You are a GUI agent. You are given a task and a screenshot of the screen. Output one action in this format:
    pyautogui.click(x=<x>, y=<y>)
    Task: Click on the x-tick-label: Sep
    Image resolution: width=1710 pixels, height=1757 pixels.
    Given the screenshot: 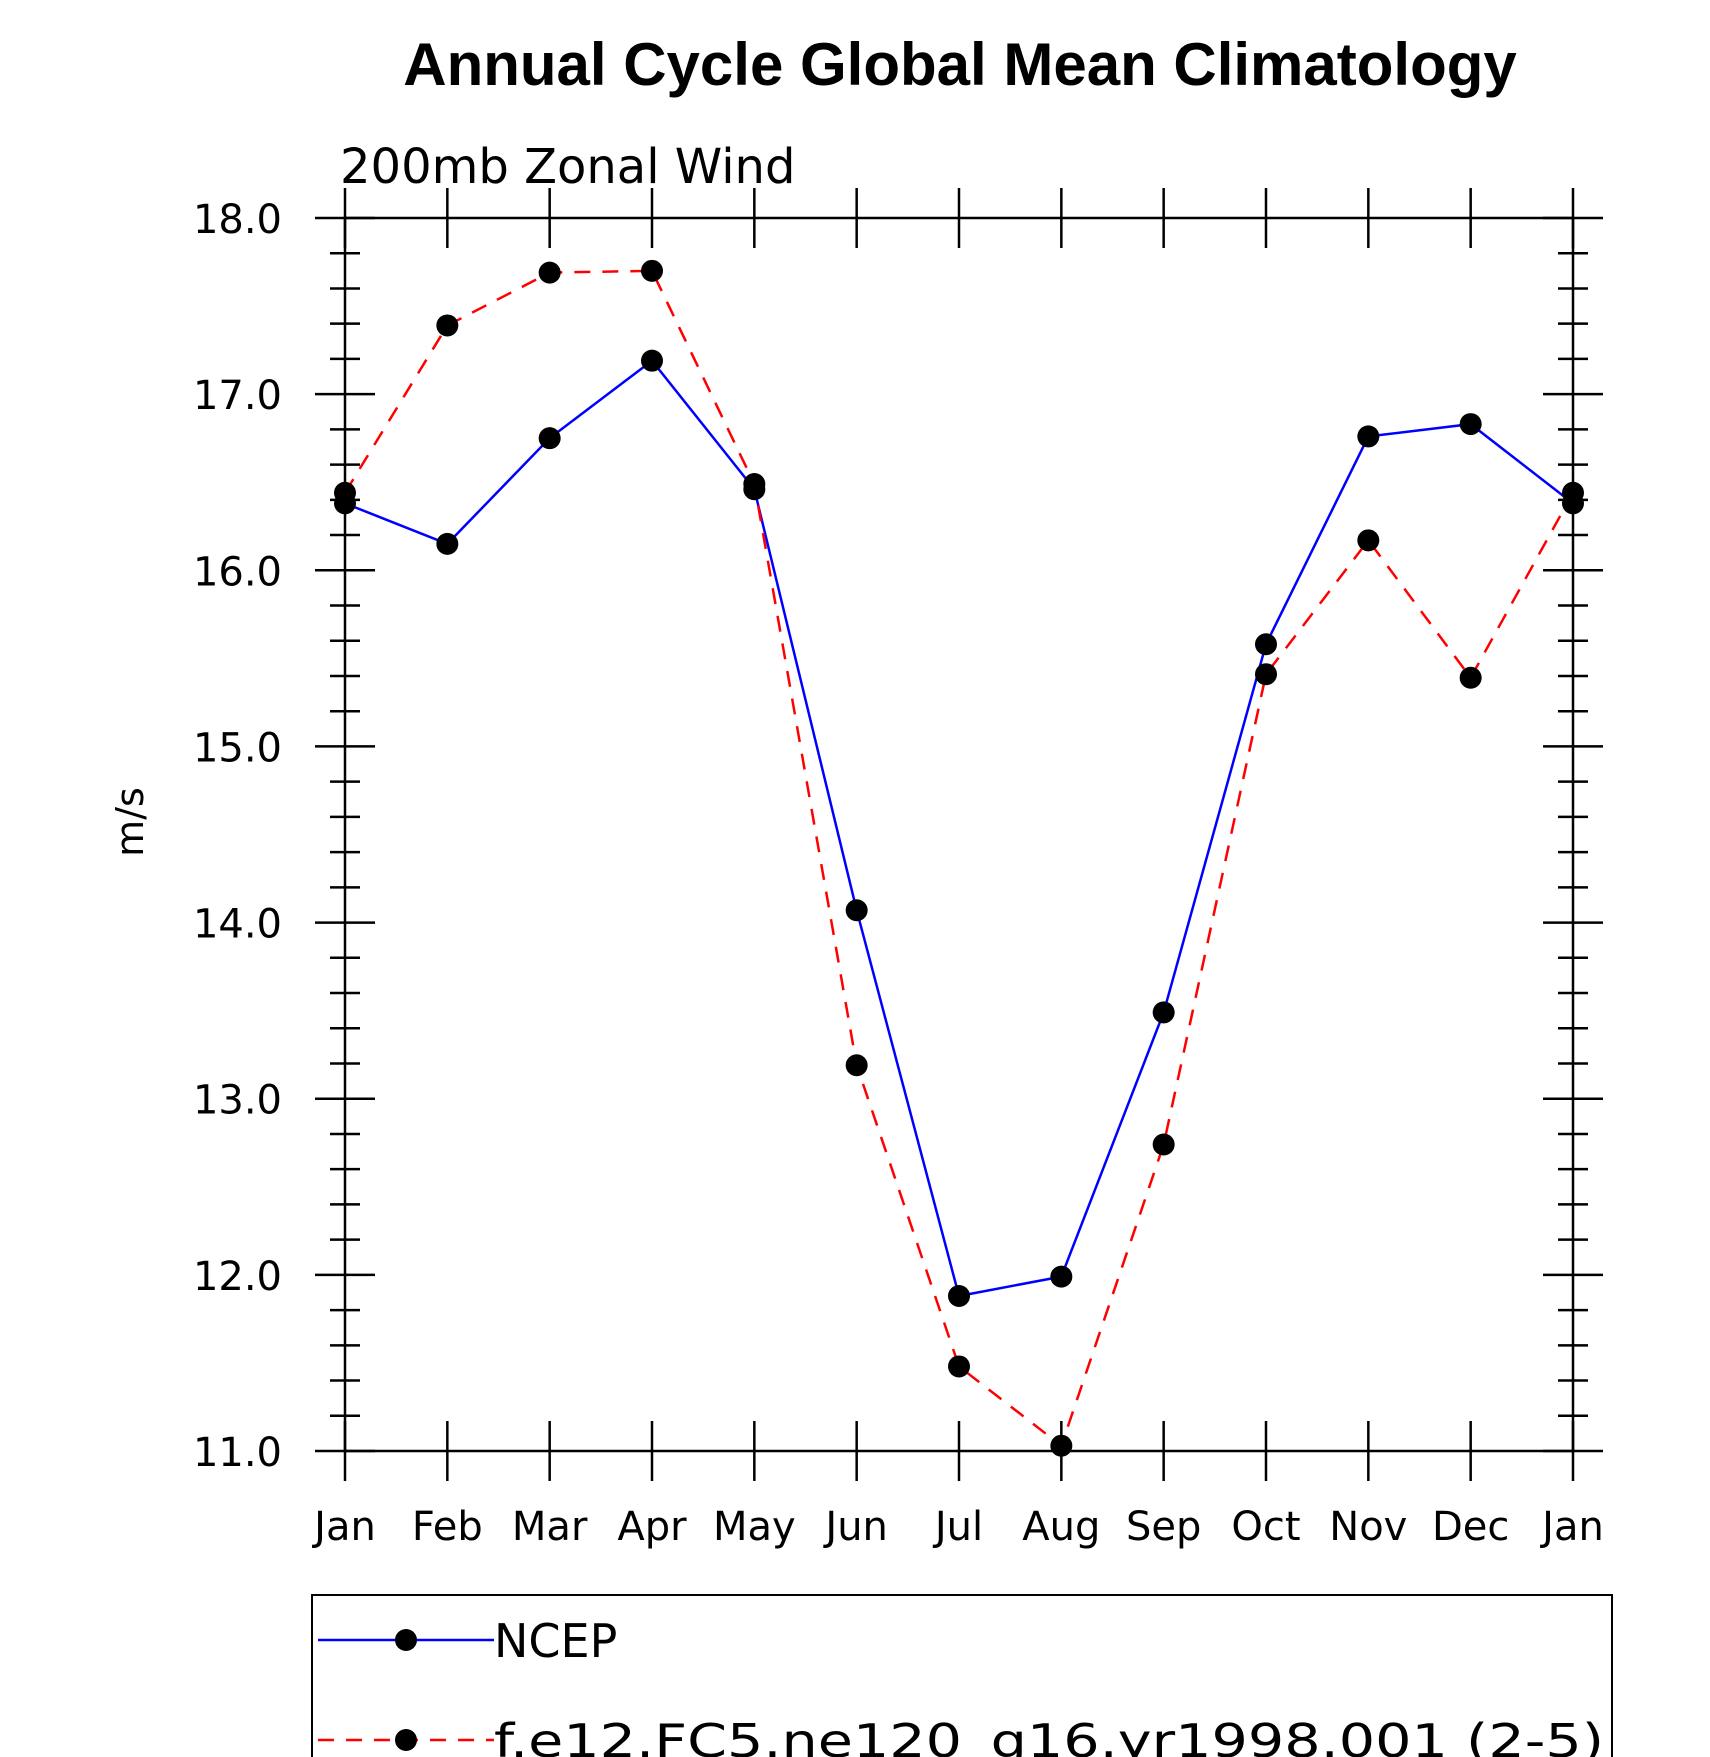 What is the action you would take?
    pyautogui.click(x=1163, y=1527)
    